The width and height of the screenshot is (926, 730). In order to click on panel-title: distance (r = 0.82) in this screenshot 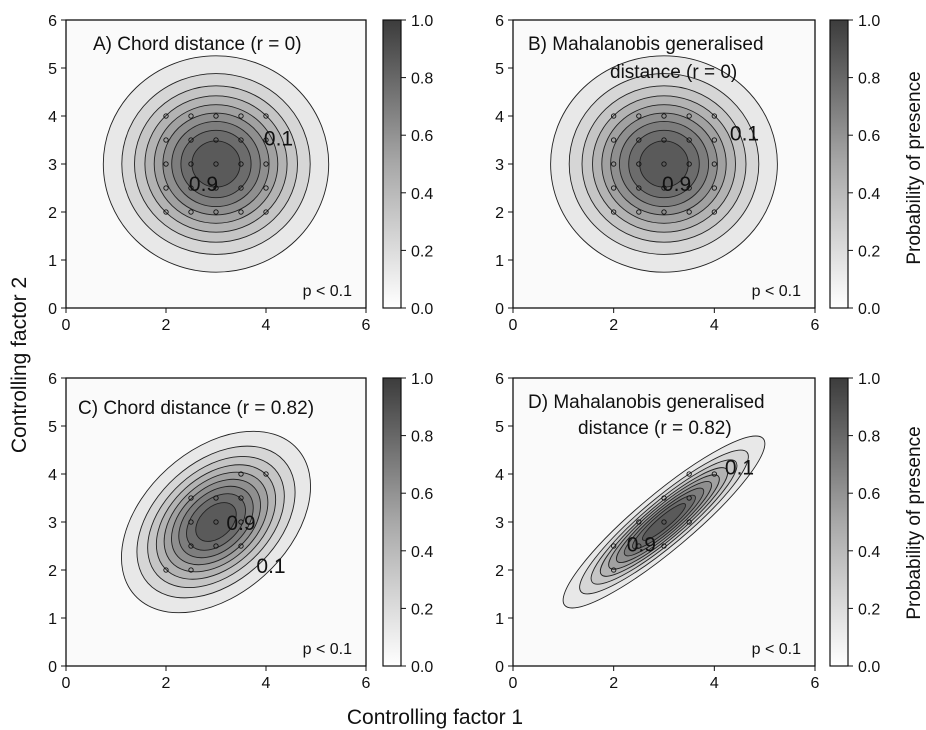, I will do `click(655, 428)`.